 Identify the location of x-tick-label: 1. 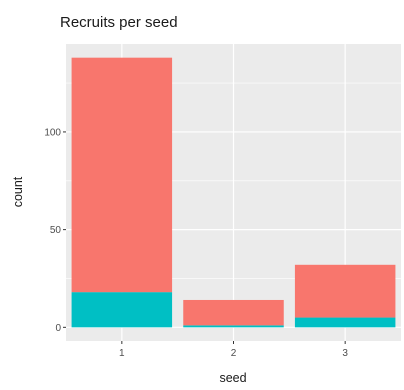
(122, 353).